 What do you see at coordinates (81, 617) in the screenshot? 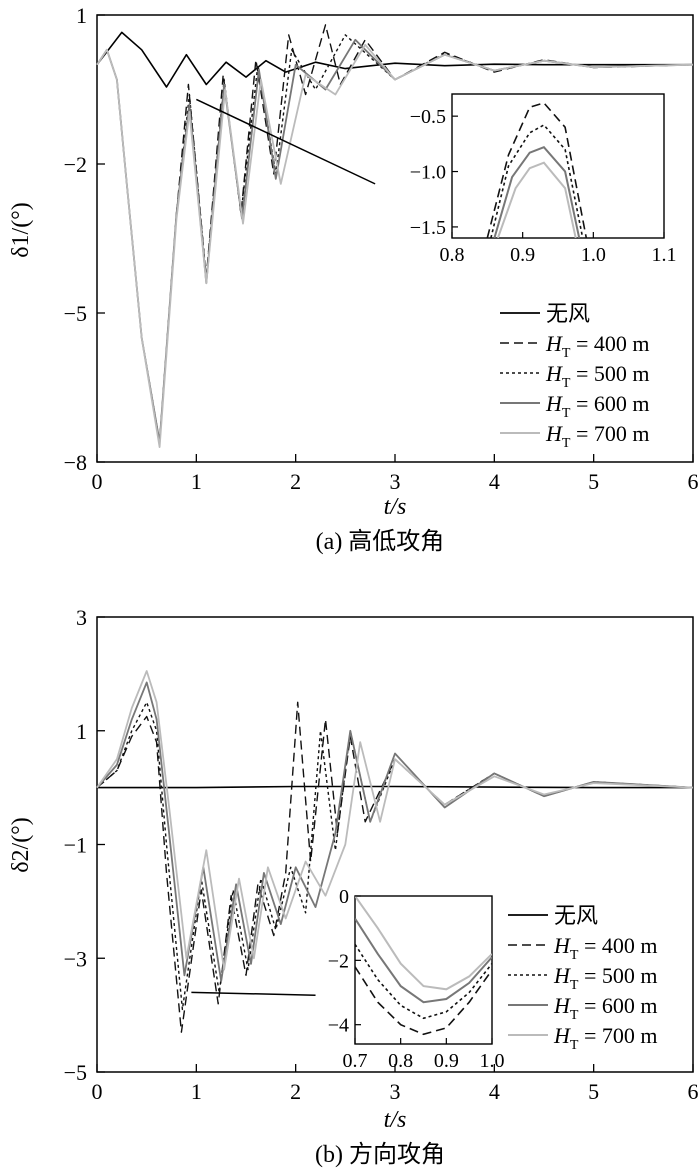
I see `y-tick-label: 3` at bounding box center [81, 617].